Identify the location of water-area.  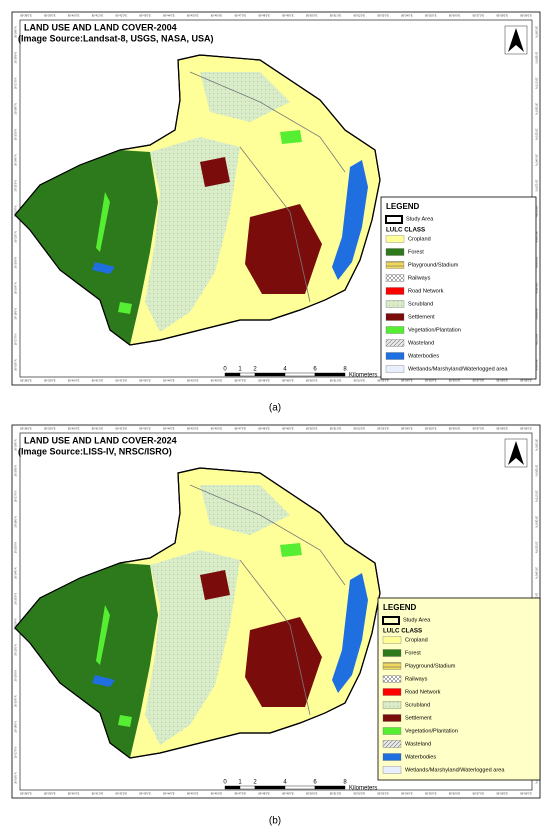
(230, 220).